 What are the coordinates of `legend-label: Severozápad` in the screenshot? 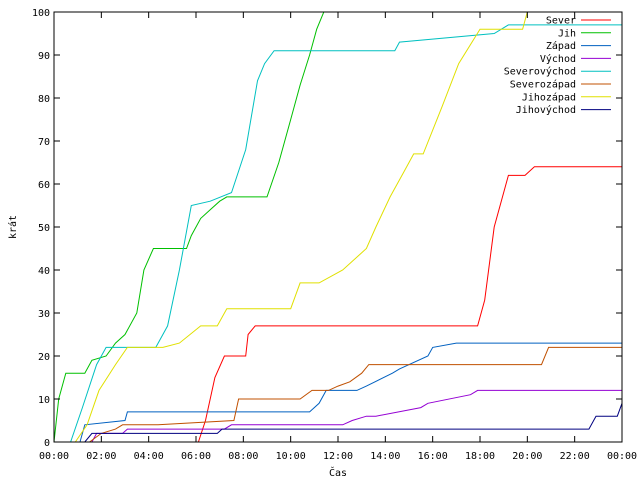 It's located at (543, 85).